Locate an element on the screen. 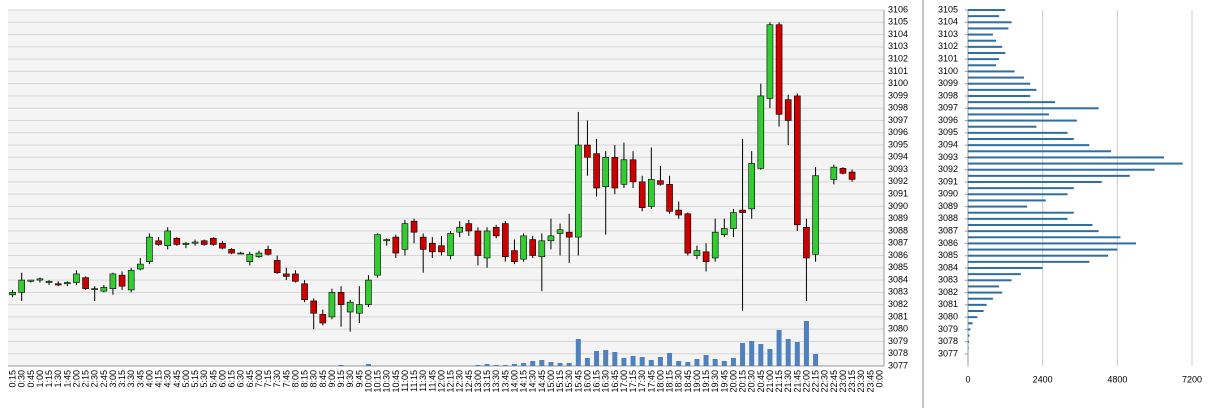 The image size is (1211, 408). x-tick-label: 17:00 is located at coordinates (624, 381).